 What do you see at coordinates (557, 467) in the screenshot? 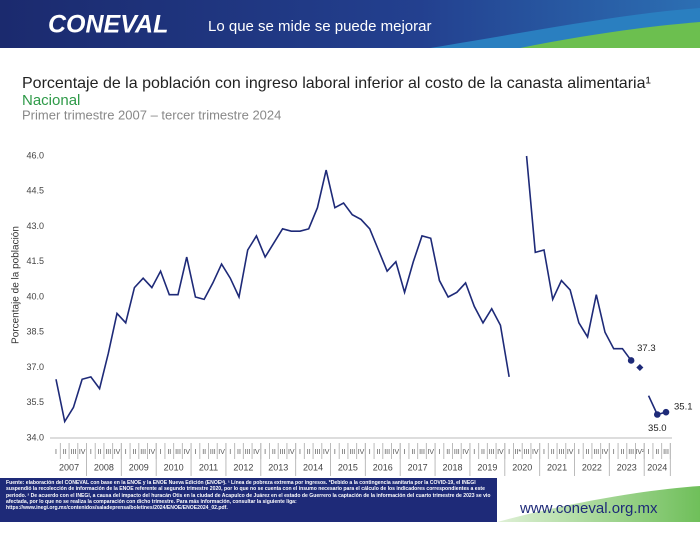
I see `year-label: 2021` at bounding box center [557, 467].